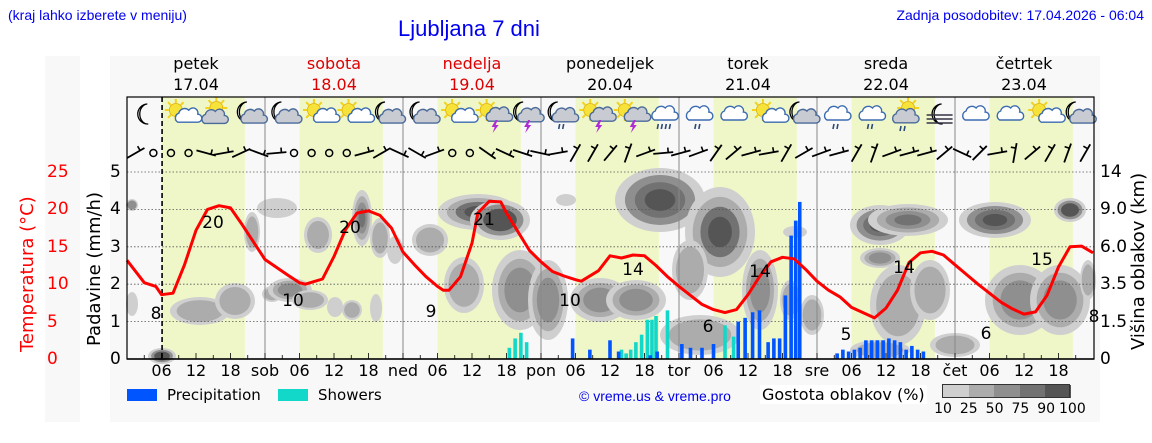 Image resolution: width=1152 pixels, height=443 pixels. What do you see at coordinates (334, 74) in the screenshot?
I see `day-label: sobota 18.04` at bounding box center [334, 74].